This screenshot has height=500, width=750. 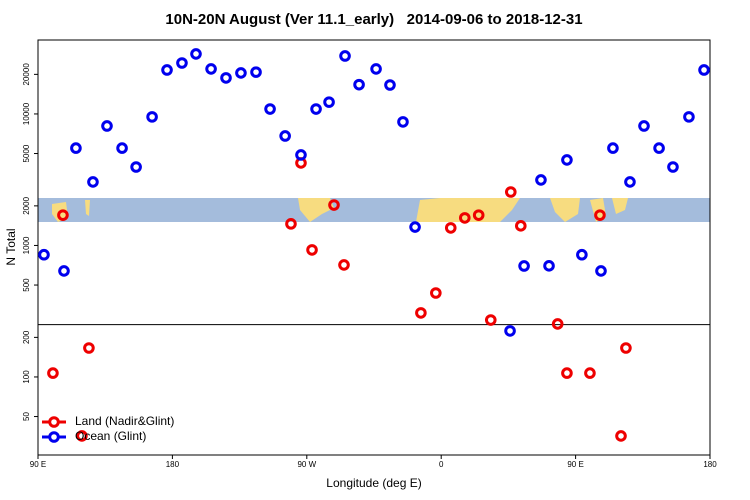 I want to click on map-strip, so click(x=374, y=210).